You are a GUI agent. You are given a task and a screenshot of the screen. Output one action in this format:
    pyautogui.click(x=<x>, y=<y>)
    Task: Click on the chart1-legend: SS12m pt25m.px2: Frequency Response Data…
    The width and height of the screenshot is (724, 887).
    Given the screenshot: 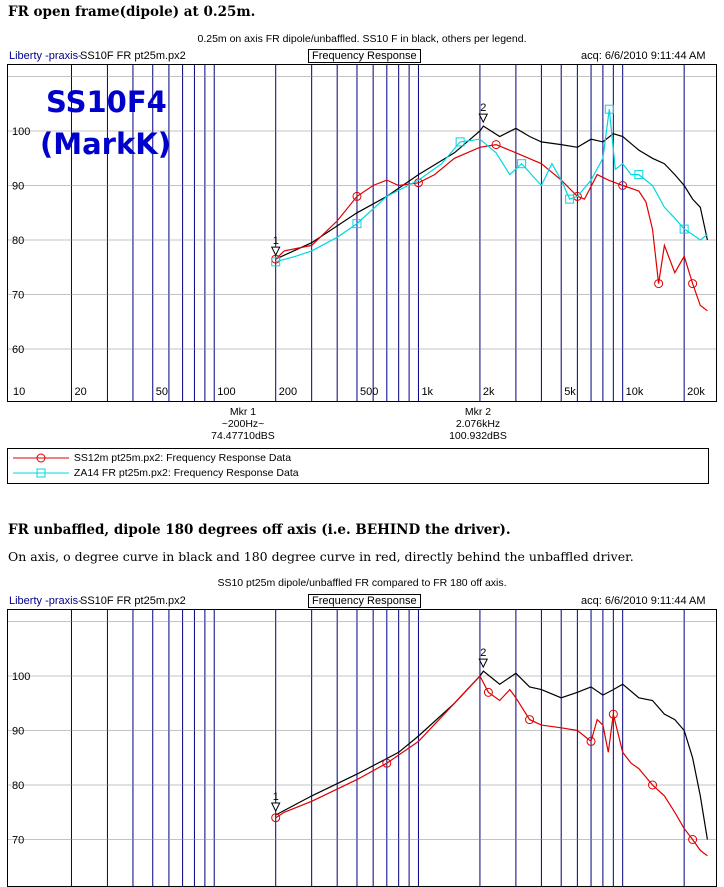 What is the action you would take?
    pyautogui.click(x=358, y=466)
    